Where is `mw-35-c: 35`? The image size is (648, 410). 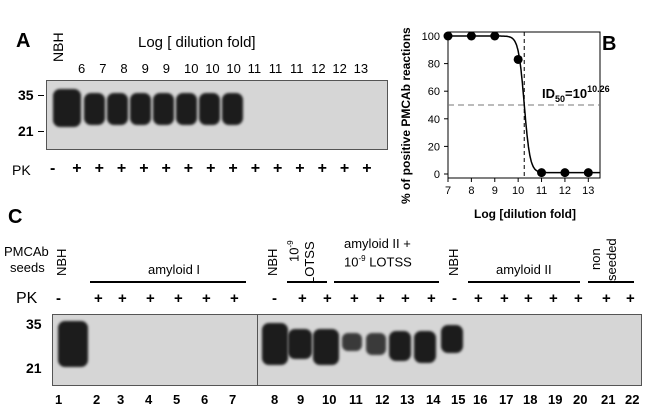 mw-35-c: 35 is located at coordinates (34, 324).